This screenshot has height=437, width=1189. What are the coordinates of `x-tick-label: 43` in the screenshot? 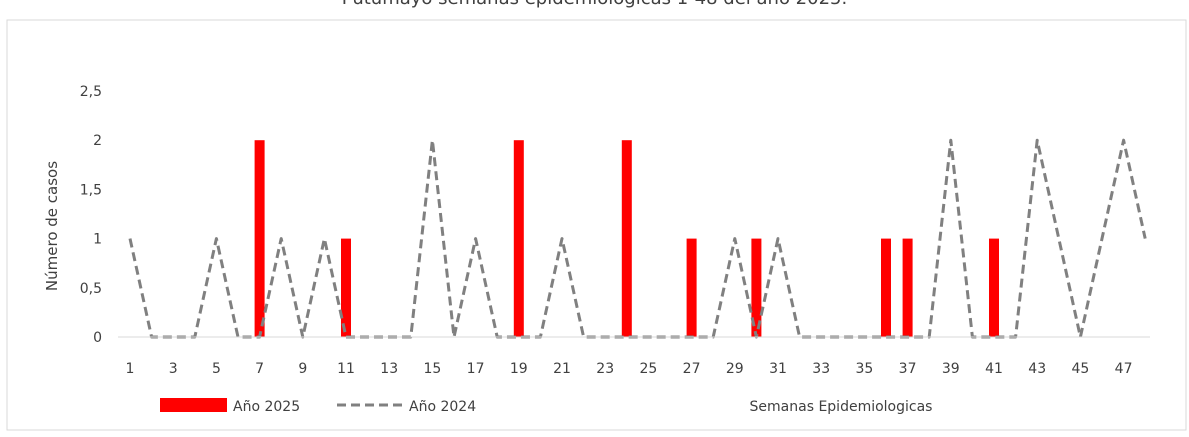 It's located at (1037, 369).